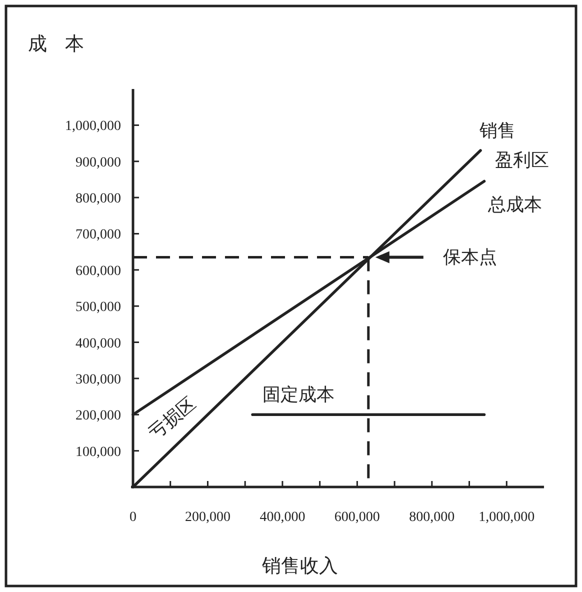 The image size is (582, 592). I want to click on x-tick-label: 0, so click(133, 517).